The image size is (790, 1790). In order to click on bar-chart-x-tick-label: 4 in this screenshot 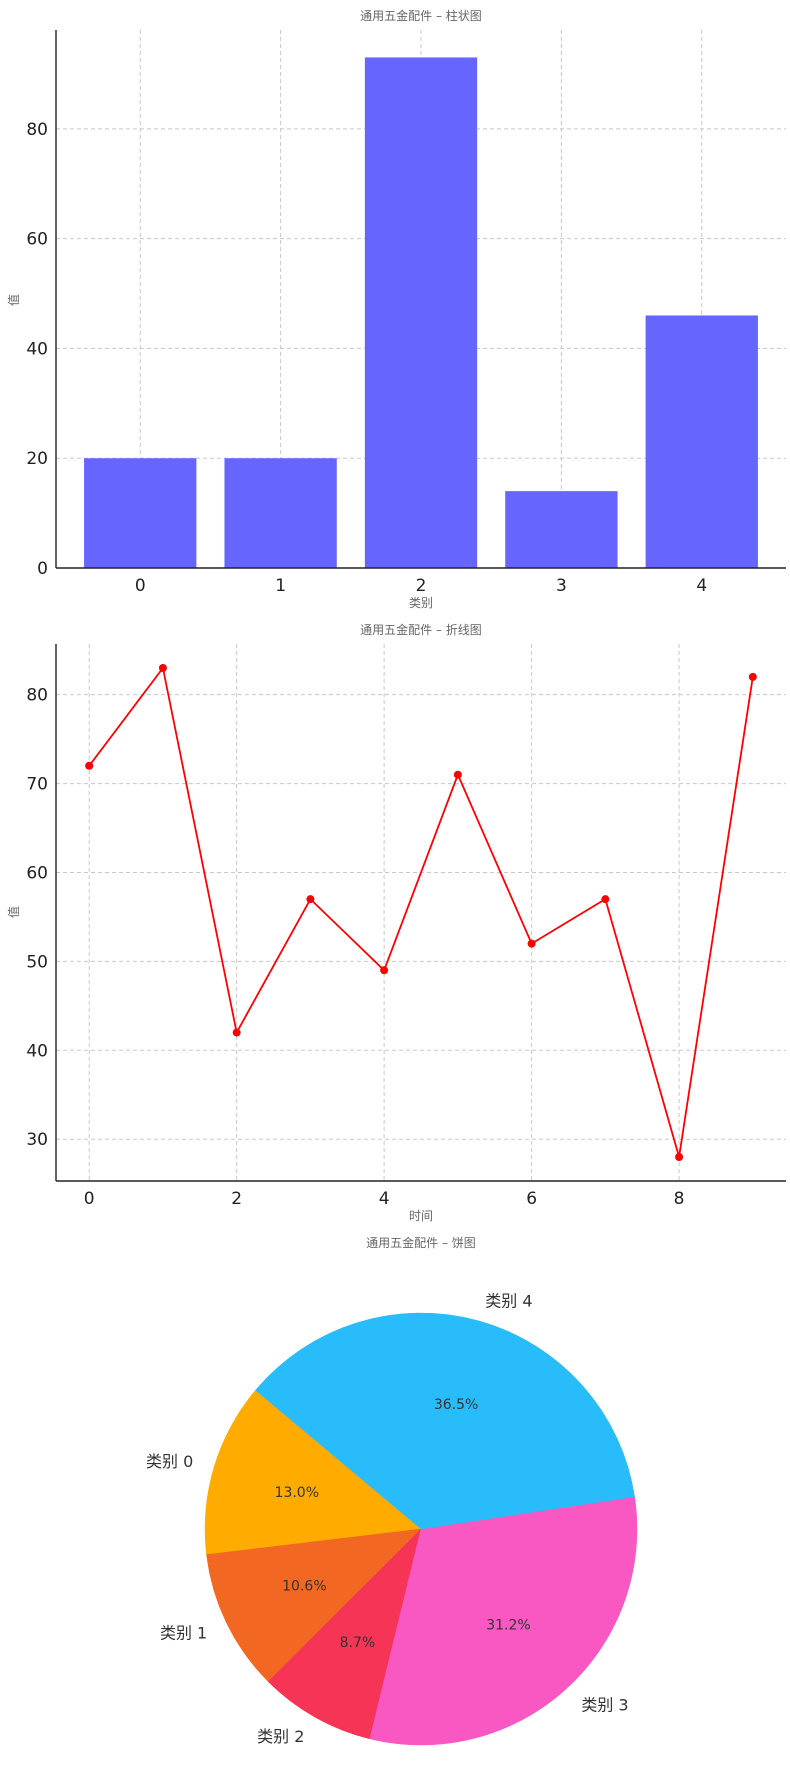, I will do `click(701, 586)`.